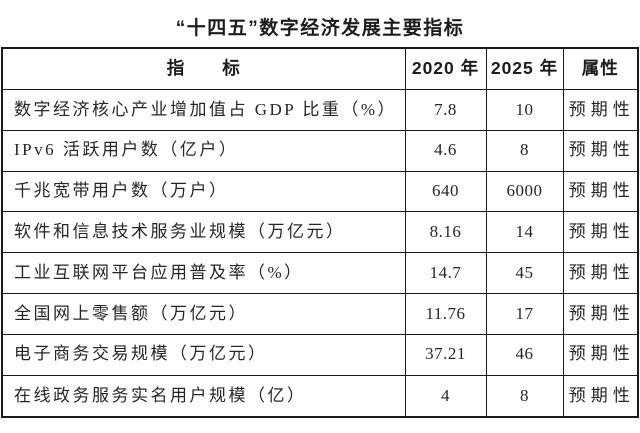 This screenshot has height=433, width=640. What do you see at coordinates (203, 396) in the screenshot?
I see `indicator-cell: 在线政务服务实名用户规模（亿）` at bounding box center [203, 396].